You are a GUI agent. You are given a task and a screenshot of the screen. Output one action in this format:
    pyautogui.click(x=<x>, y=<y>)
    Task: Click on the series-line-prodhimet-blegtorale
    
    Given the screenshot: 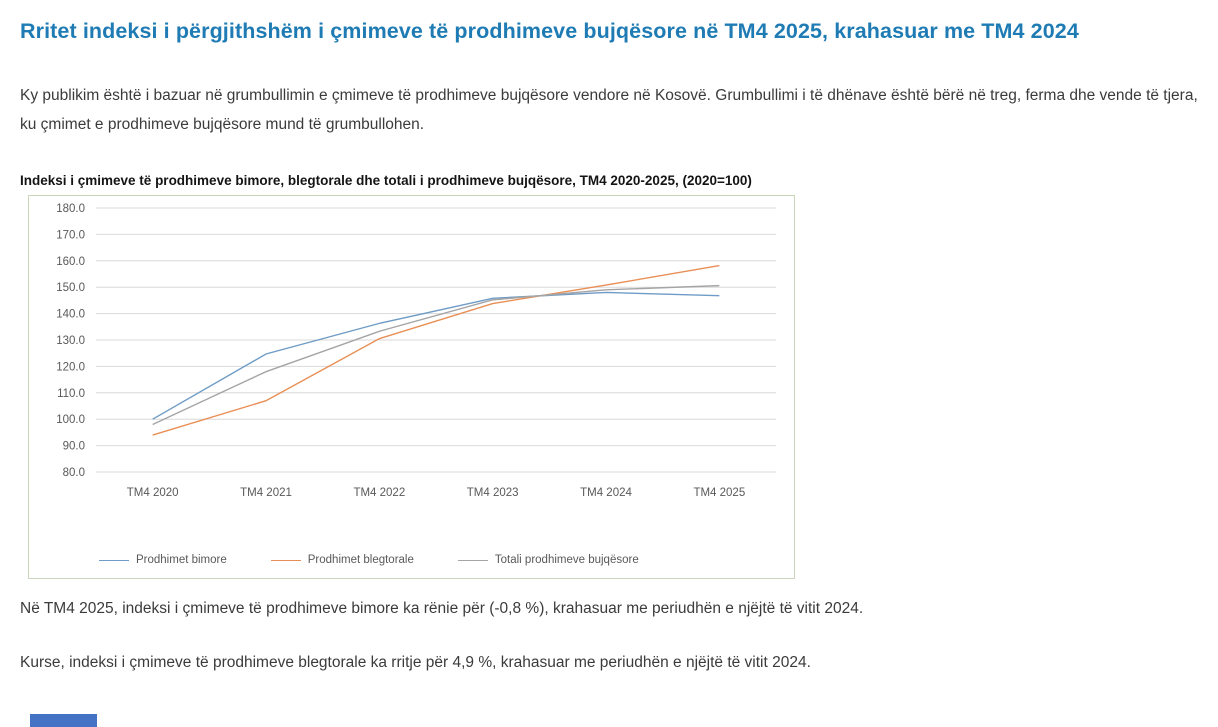 What is the action you would take?
    pyautogui.click(x=436, y=351)
    